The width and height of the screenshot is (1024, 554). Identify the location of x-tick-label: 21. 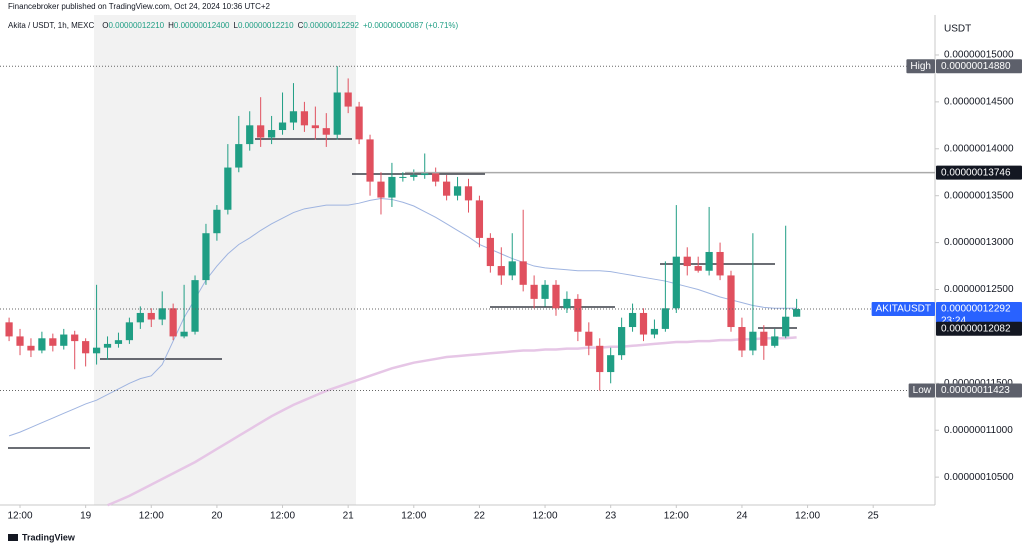
(349, 516).